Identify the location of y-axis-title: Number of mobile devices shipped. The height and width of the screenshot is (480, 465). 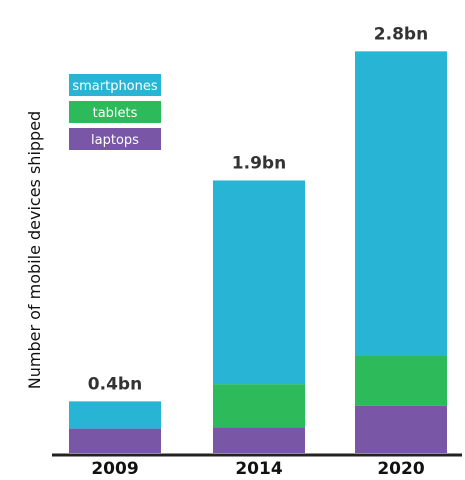
(34, 250).